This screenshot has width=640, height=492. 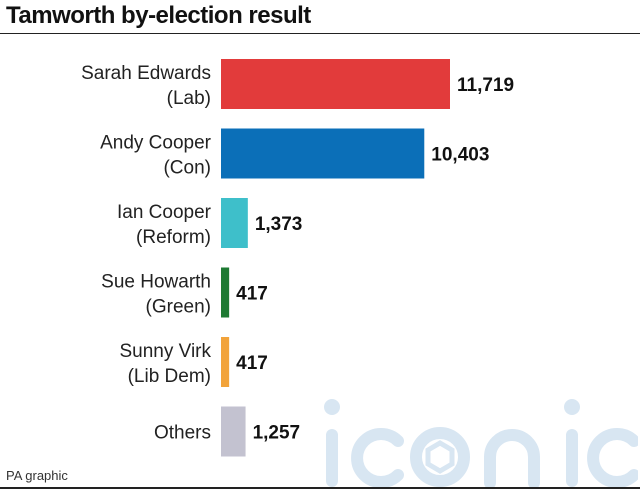 I want to click on category-label-3: Sue Howarth (Green), so click(x=156, y=295).